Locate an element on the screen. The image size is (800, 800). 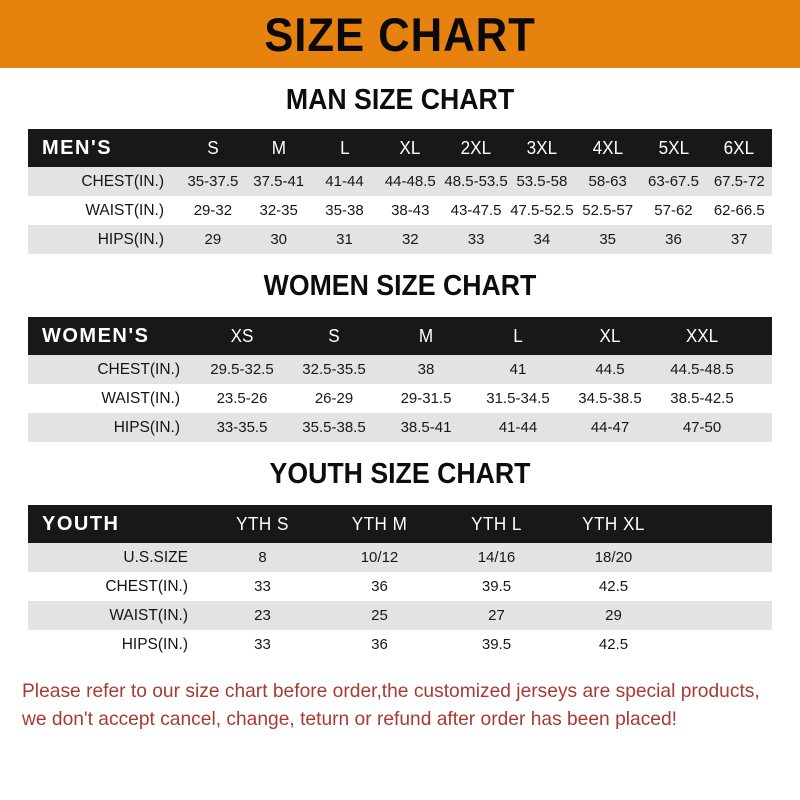
youth-cell-1-3: 42.5 is located at coordinates (613, 586).